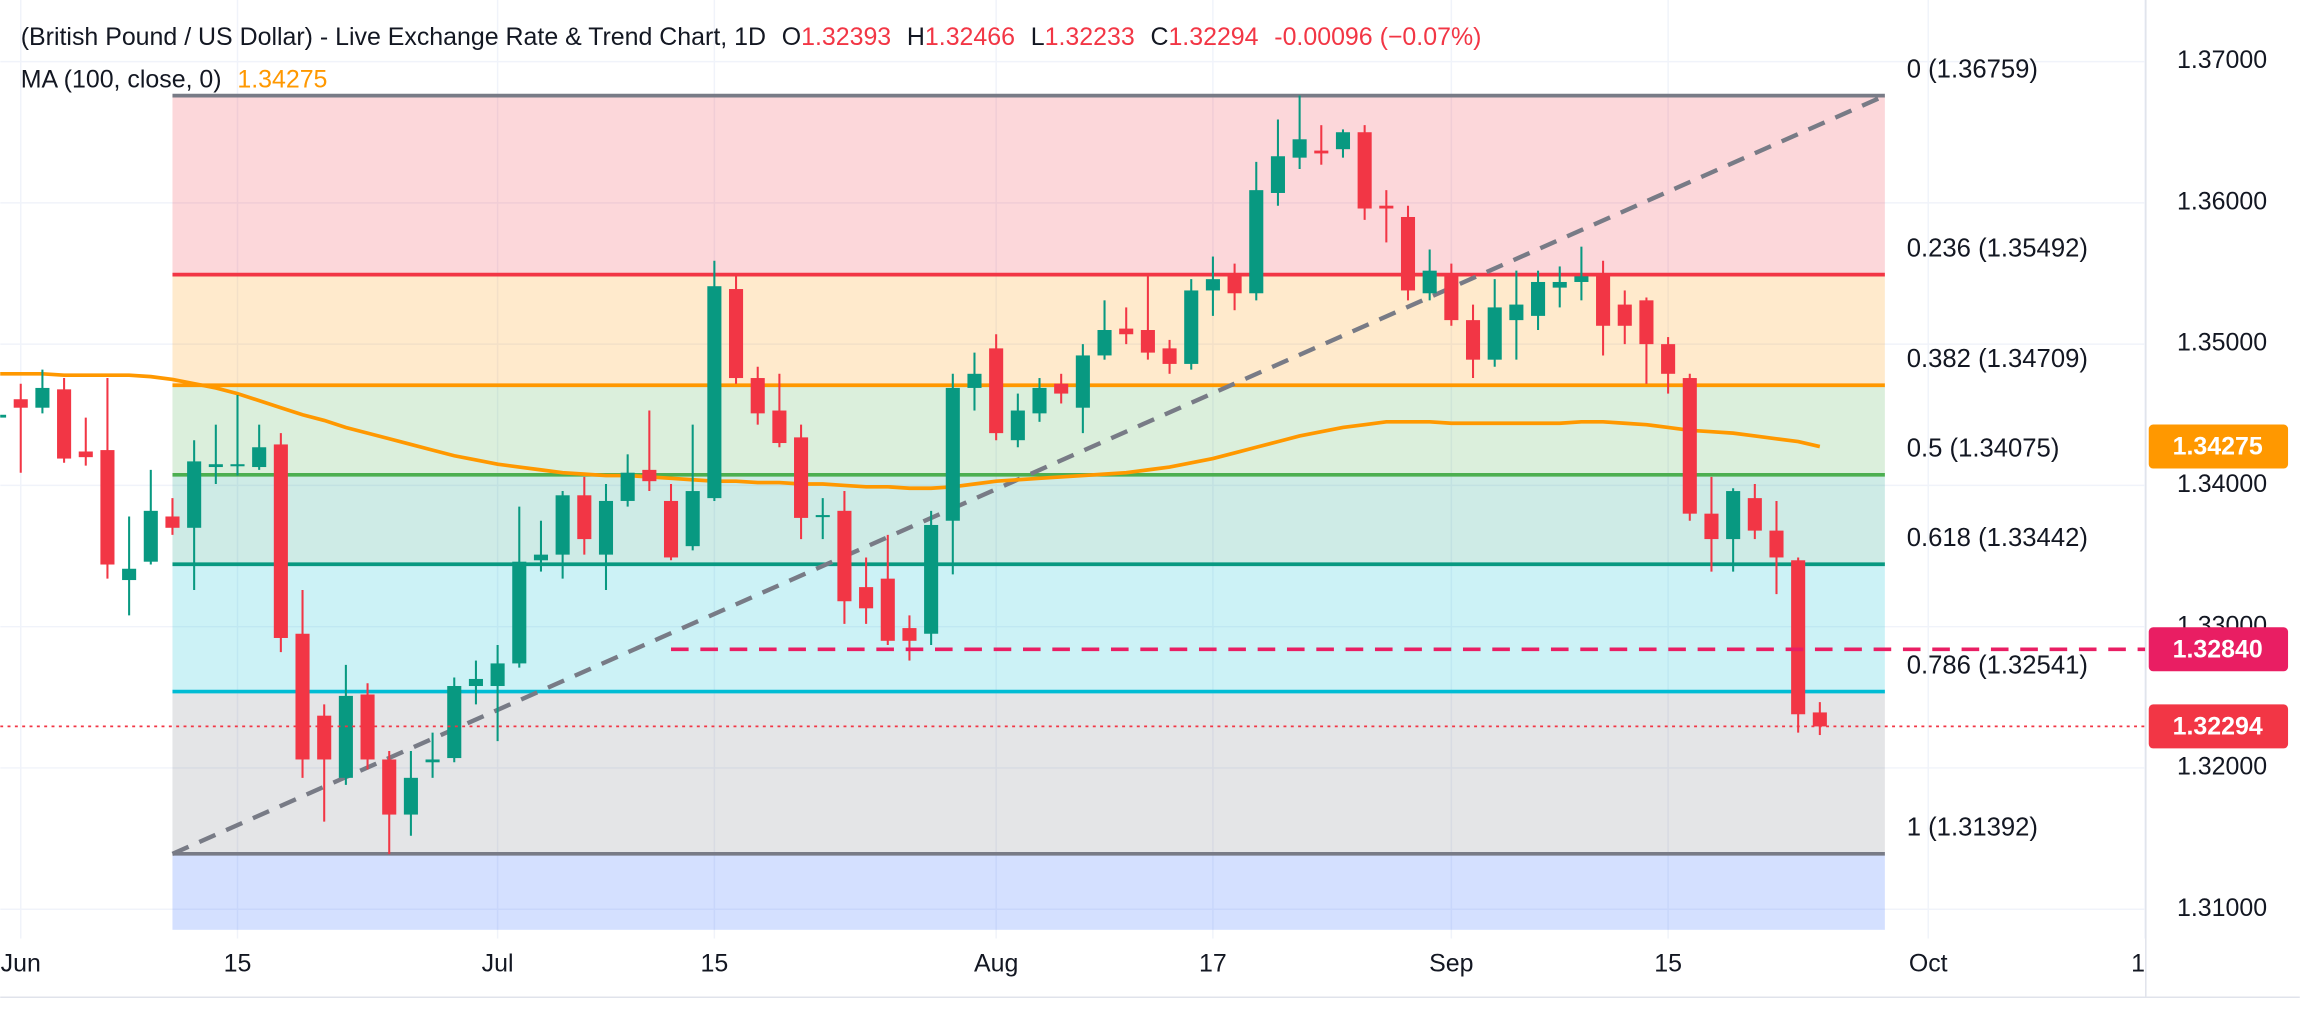 The height and width of the screenshot is (1031, 2300). Describe the element at coordinates (174, 79) in the screenshot. I see `ma-header: MA (100, close, 0) 1.34275` at that location.